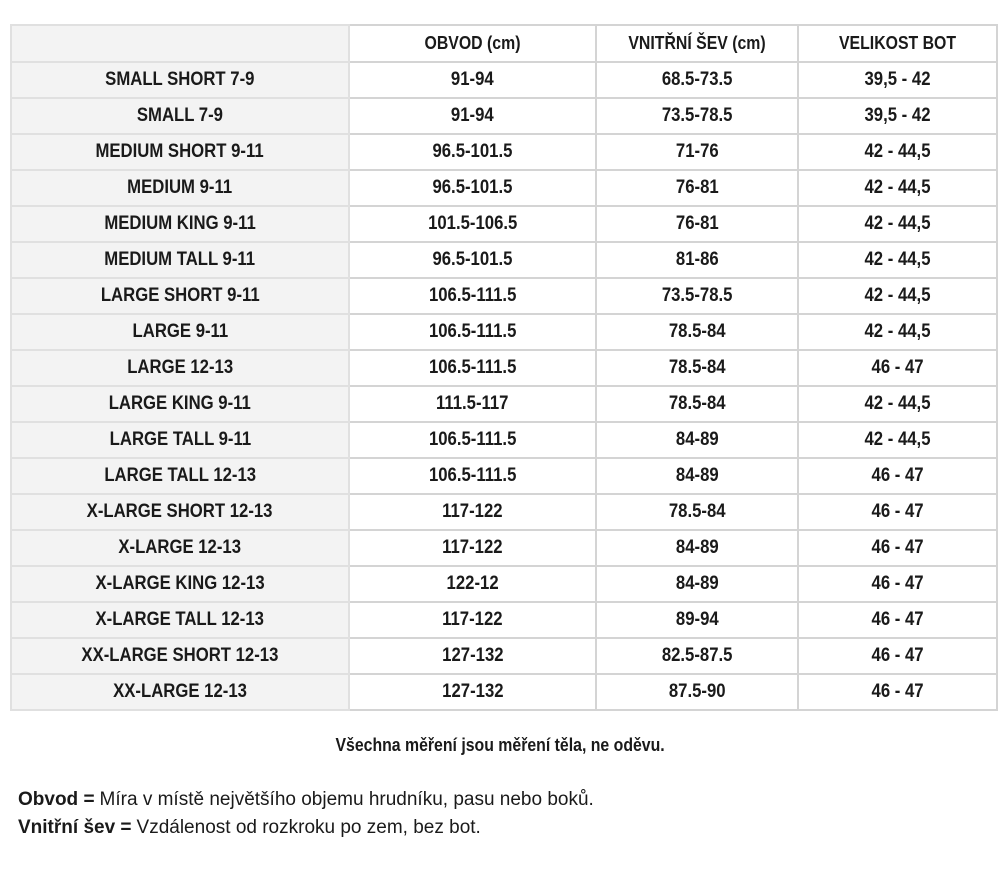 The width and height of the screenshot is (1000, 891). I want to click on vnitrni-sev-value: 68.5-73.5, so click(697, 79).